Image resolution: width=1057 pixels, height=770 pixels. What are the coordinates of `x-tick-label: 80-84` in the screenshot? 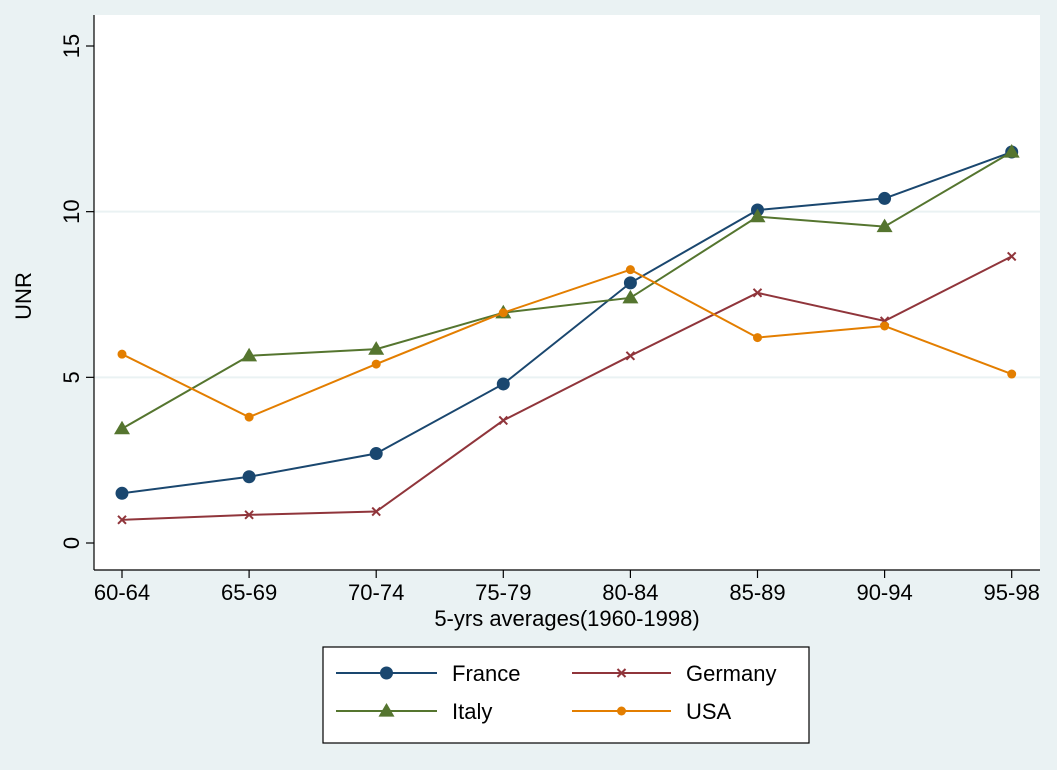 It's located at (630, 592).